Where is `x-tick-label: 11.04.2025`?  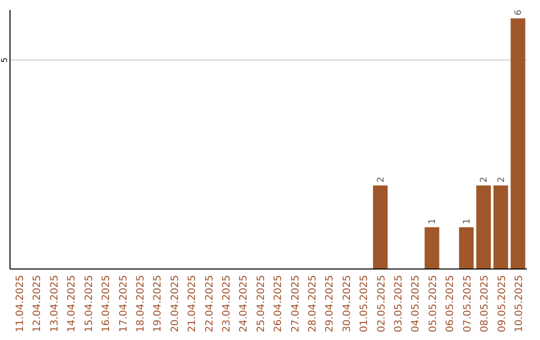
x-tick-label: 11.04.2025 is located at coordinates (20, 303).